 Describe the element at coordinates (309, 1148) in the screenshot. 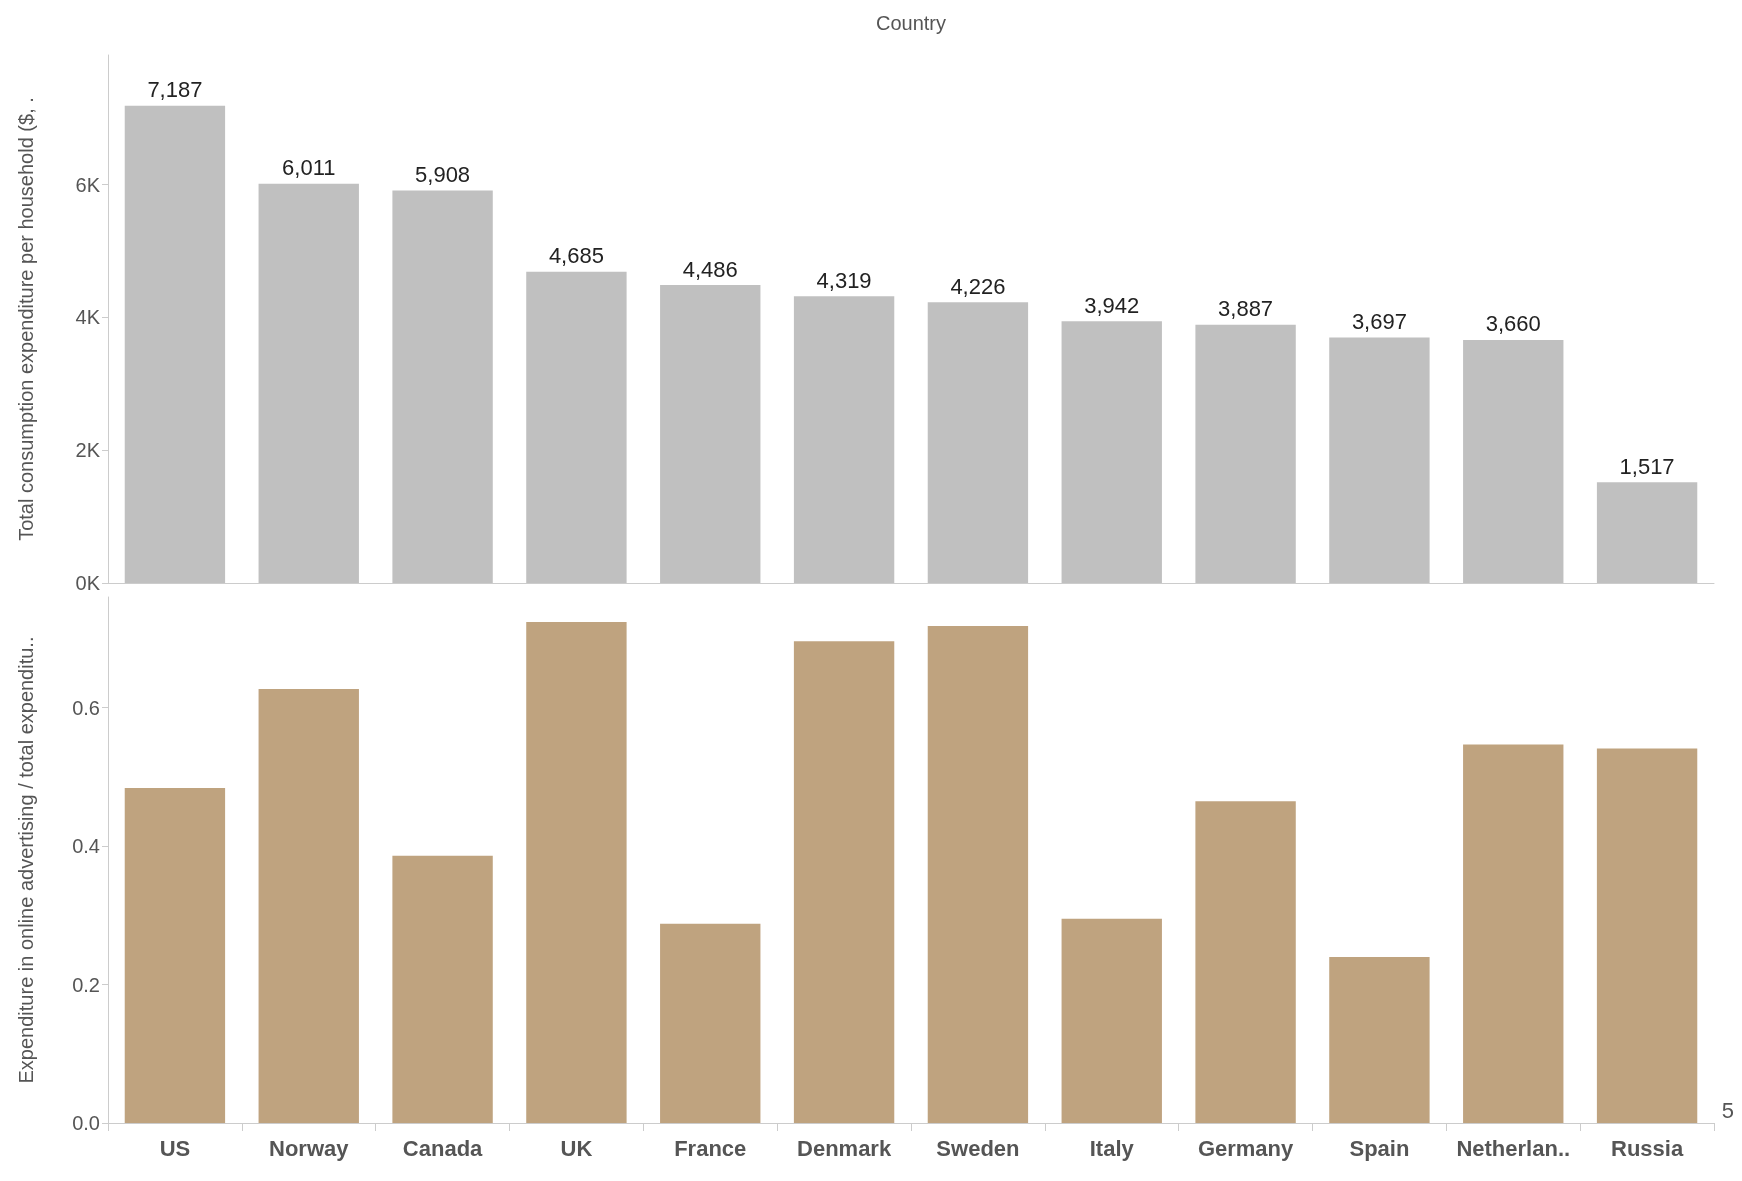

I see `x-tick-label: Norway` at that location.